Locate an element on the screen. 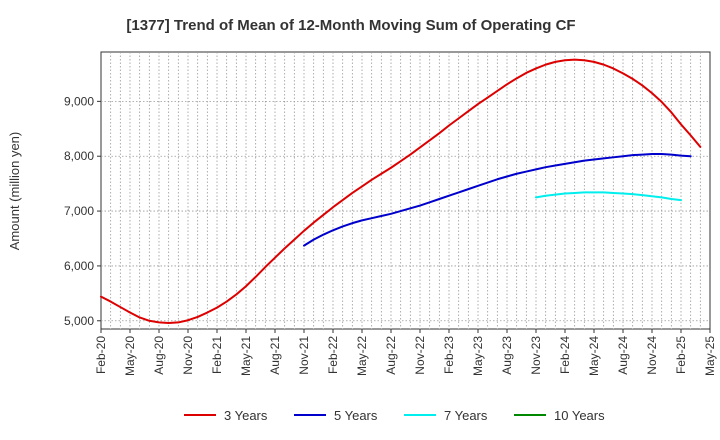  x-tick-label: Aug-23 is located at coordinates (507, 355).